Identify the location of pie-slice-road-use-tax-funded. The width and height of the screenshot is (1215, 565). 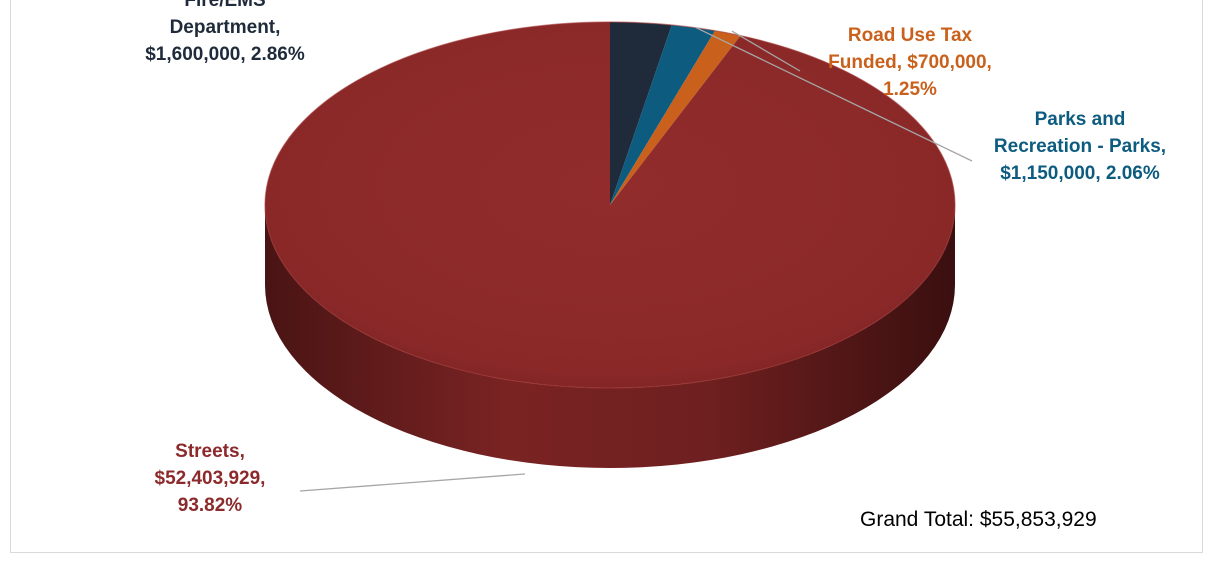
(675, 117).